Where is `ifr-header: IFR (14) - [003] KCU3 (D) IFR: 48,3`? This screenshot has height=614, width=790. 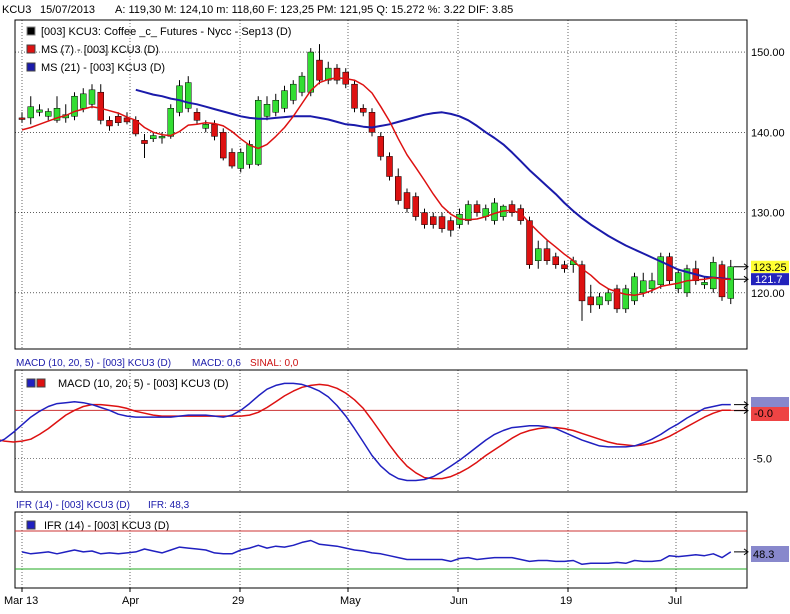 ifr-header: IFR (14) - [003] KCU3 (D) IFR: 48,3 is located at coordinates (103, 505).